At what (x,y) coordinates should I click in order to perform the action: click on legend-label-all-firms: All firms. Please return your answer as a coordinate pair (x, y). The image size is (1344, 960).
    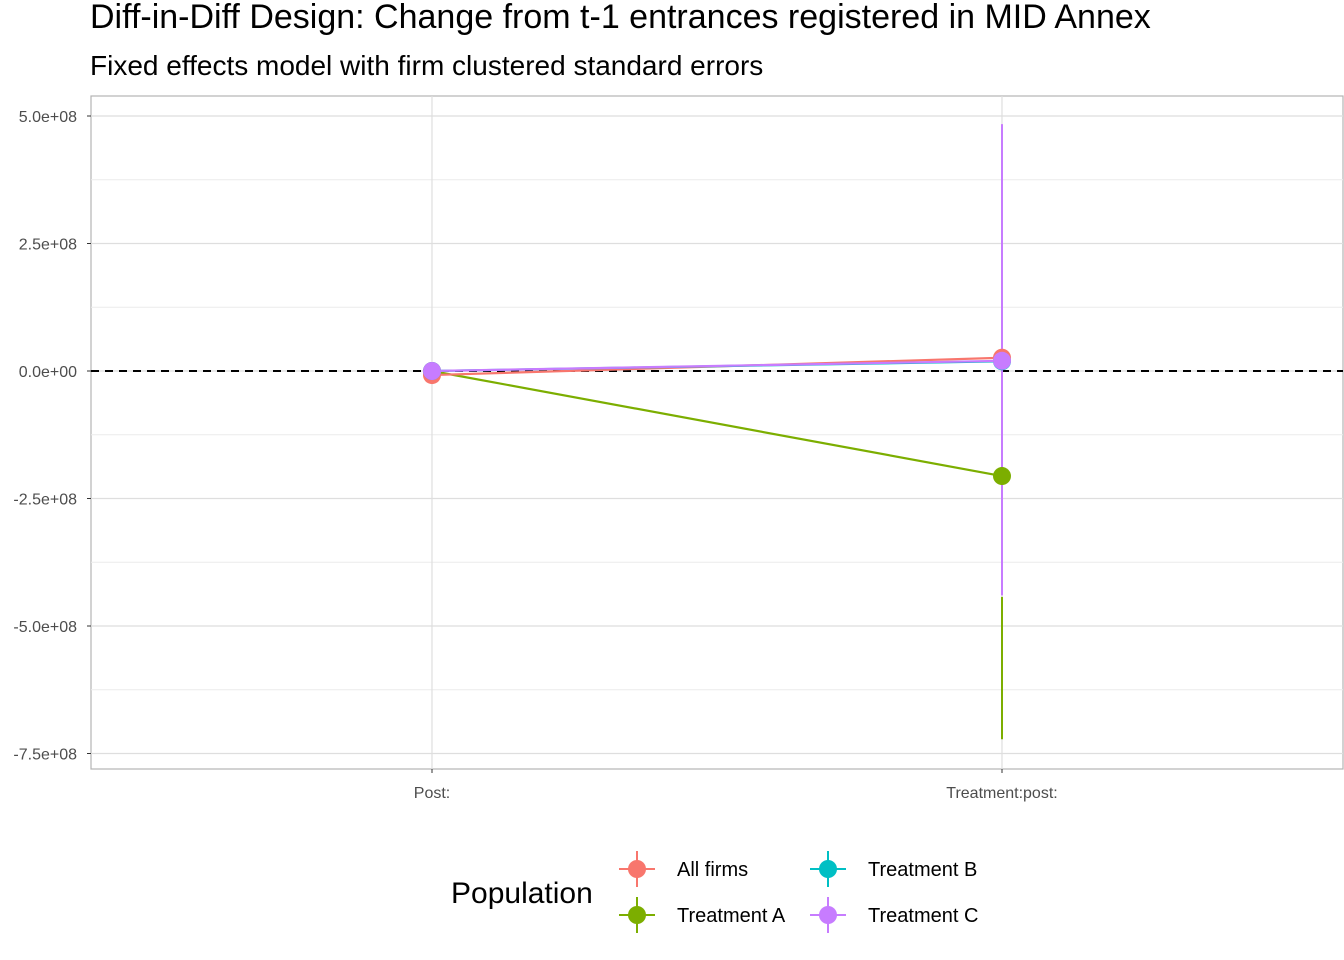
    Looking at the image, I should click on (712, 870).